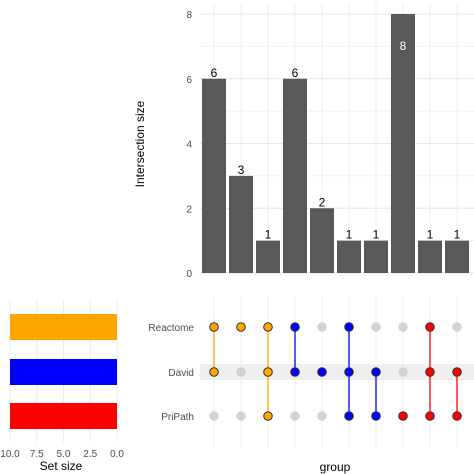 This screenshot has height=474, width=474. What do you see at coordinates (171, 328) in the screenshot?
I see `set-name-label: Reactome` at bounding box center [171, 328].